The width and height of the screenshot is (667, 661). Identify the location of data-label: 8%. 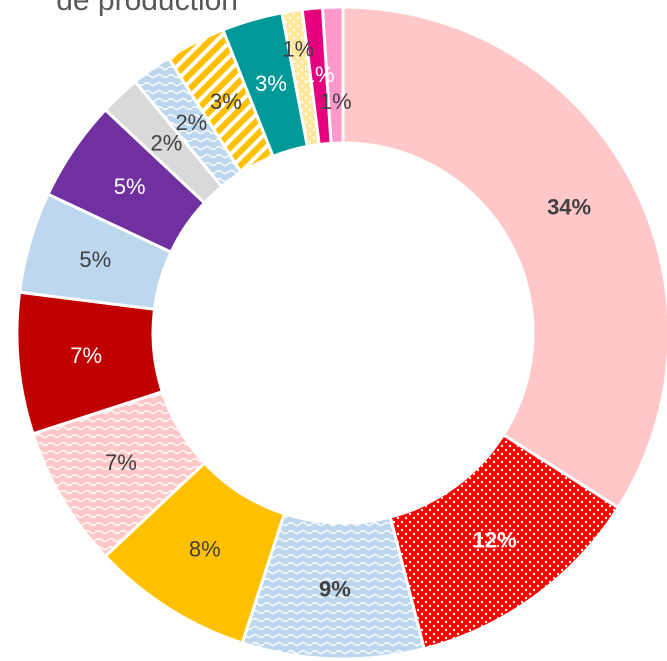
(205, 549).